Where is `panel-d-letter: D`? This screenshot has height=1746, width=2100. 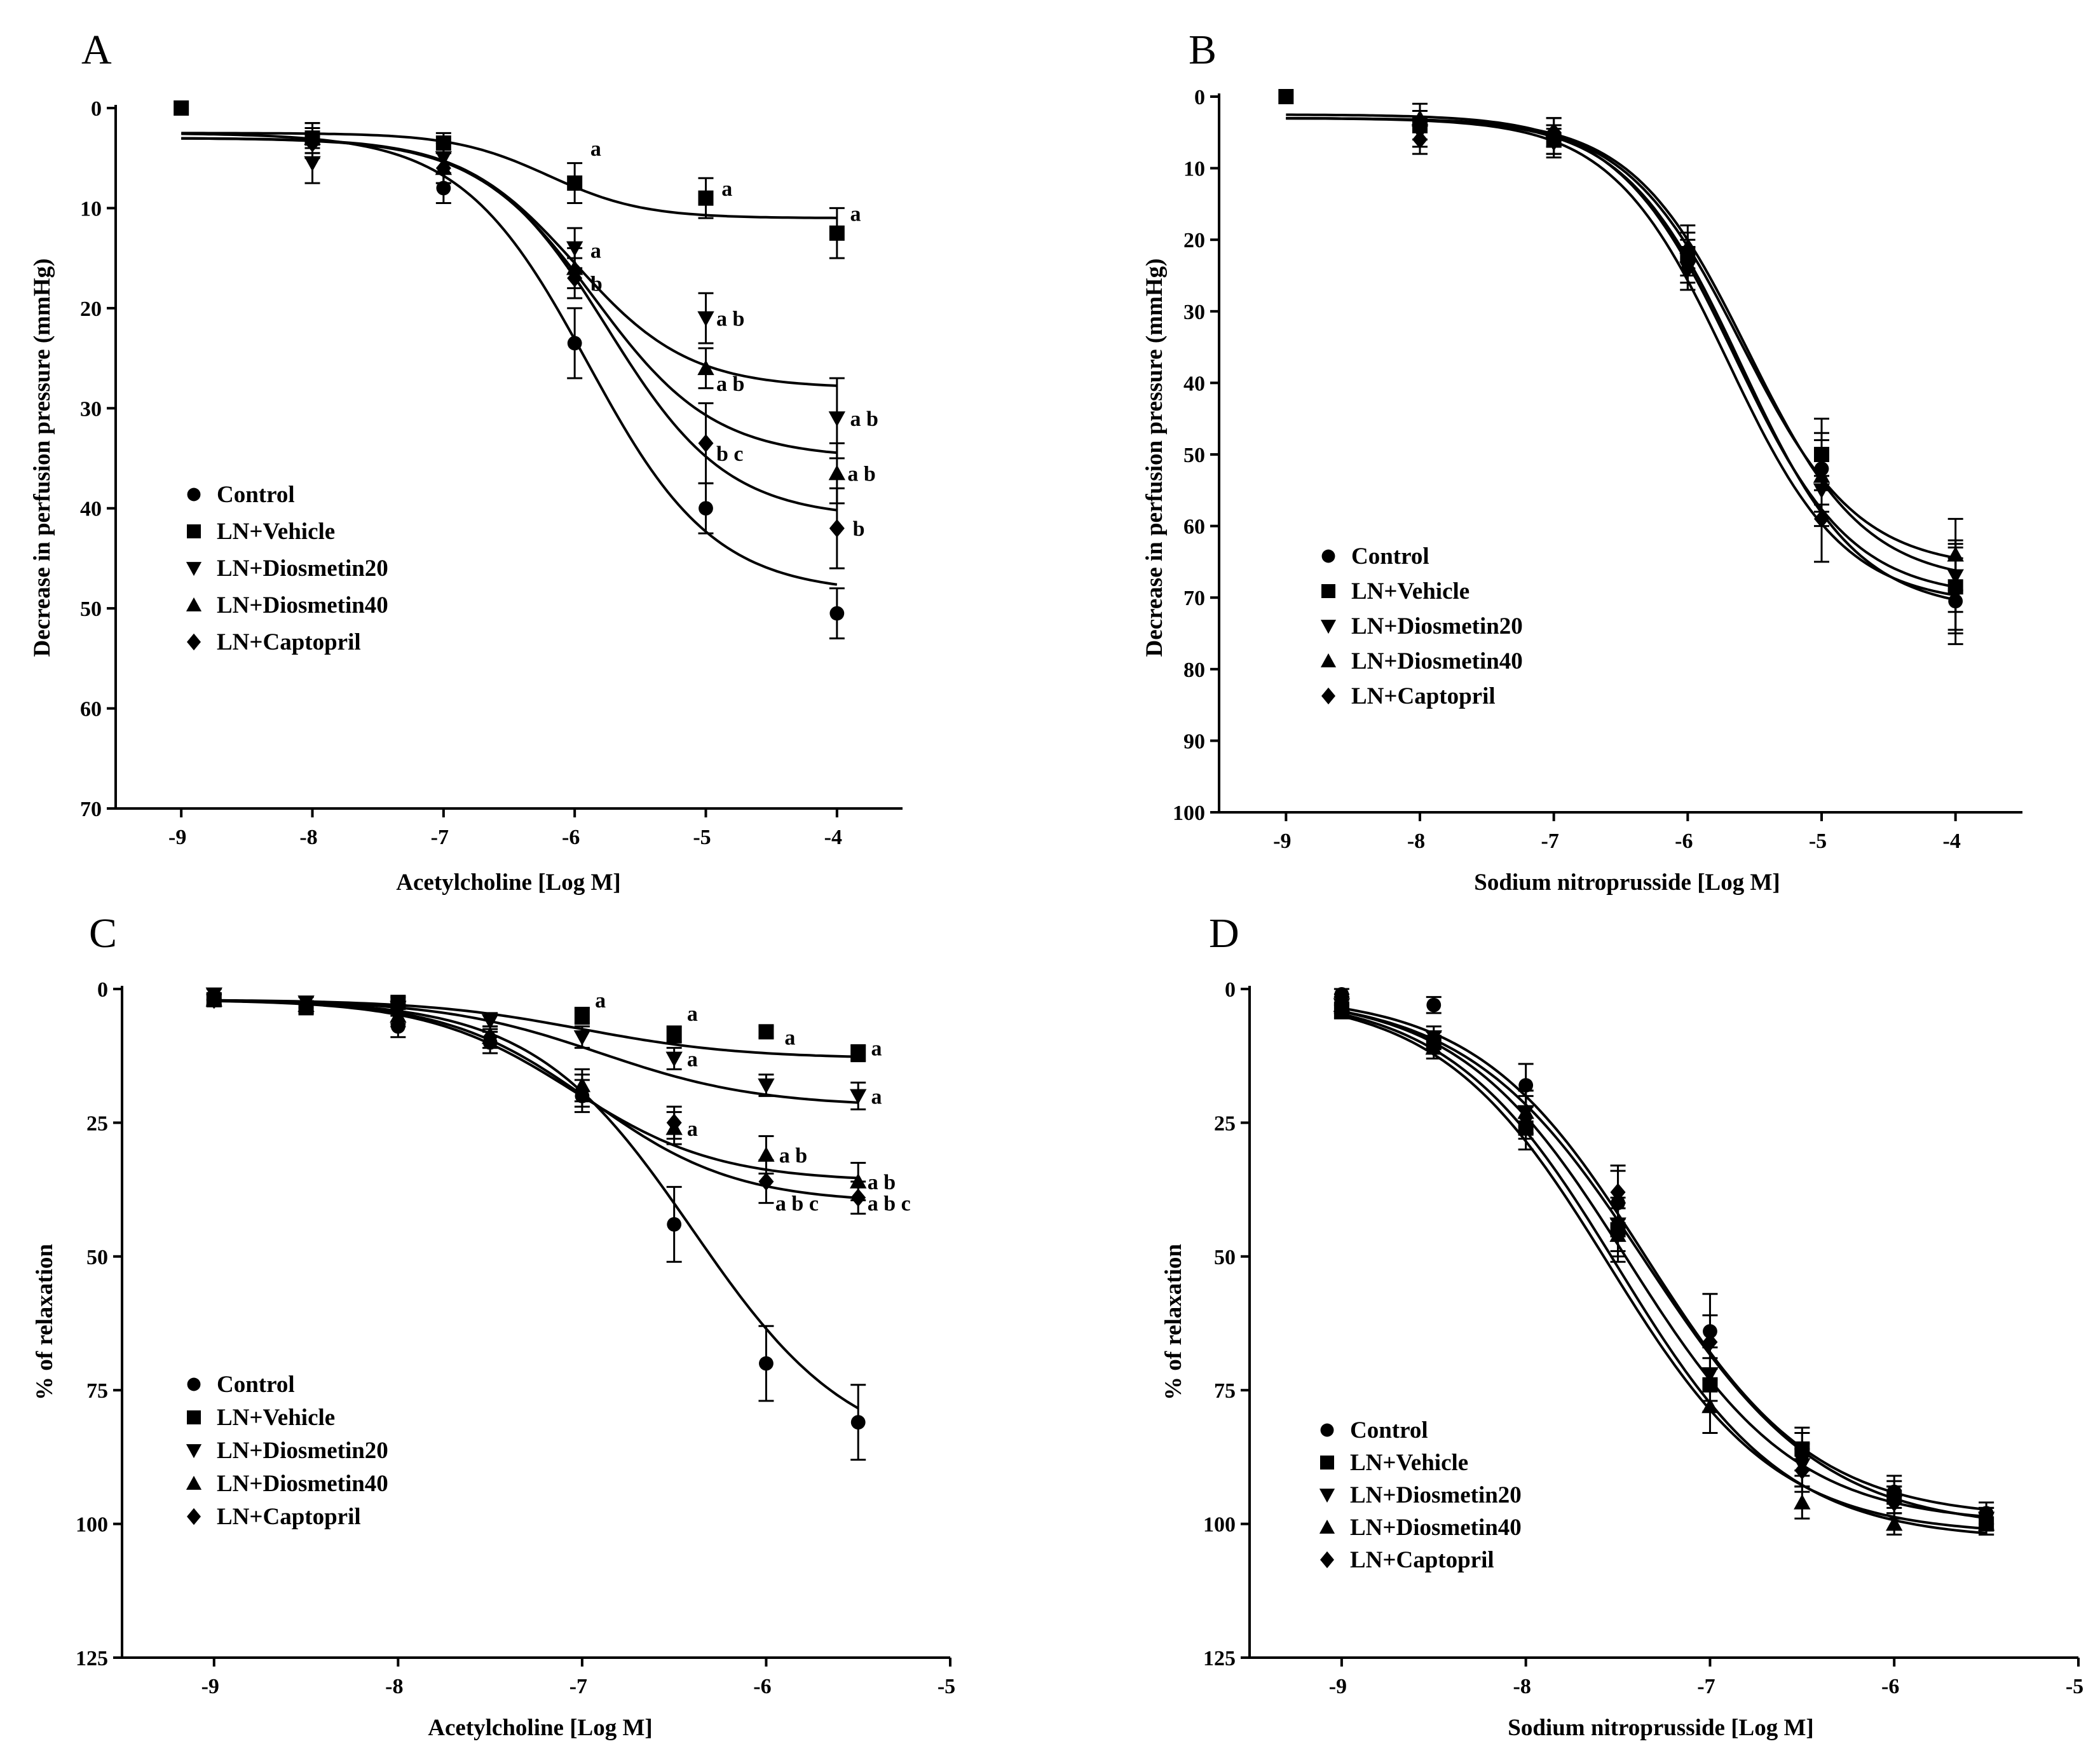 panel-d-letter: D is located at coordinates (1224, 933).